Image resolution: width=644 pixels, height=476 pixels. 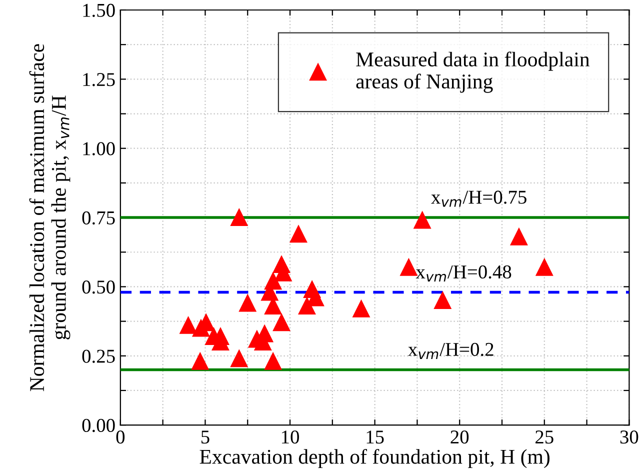 What do you see at coordinates (459, 437) in the screenshot?
I see `x-tick-label: 20` at bounding box center [459, 437].